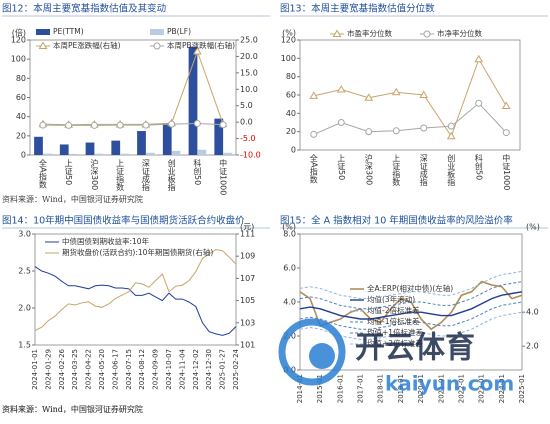 This screenshot has width=550, height=424. I want to click on watermark-brand: 开云体育, so click(415, 348).